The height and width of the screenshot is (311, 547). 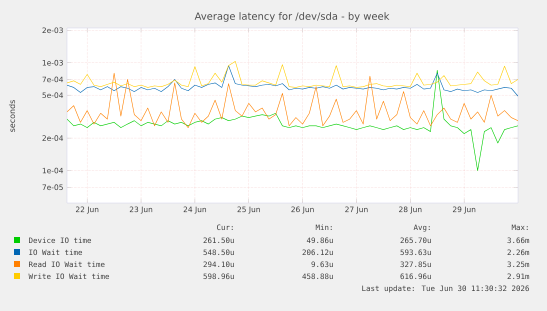 I want to click on chart-title: Average latency for /dev/sda - by week, so click(x=292, y=17).